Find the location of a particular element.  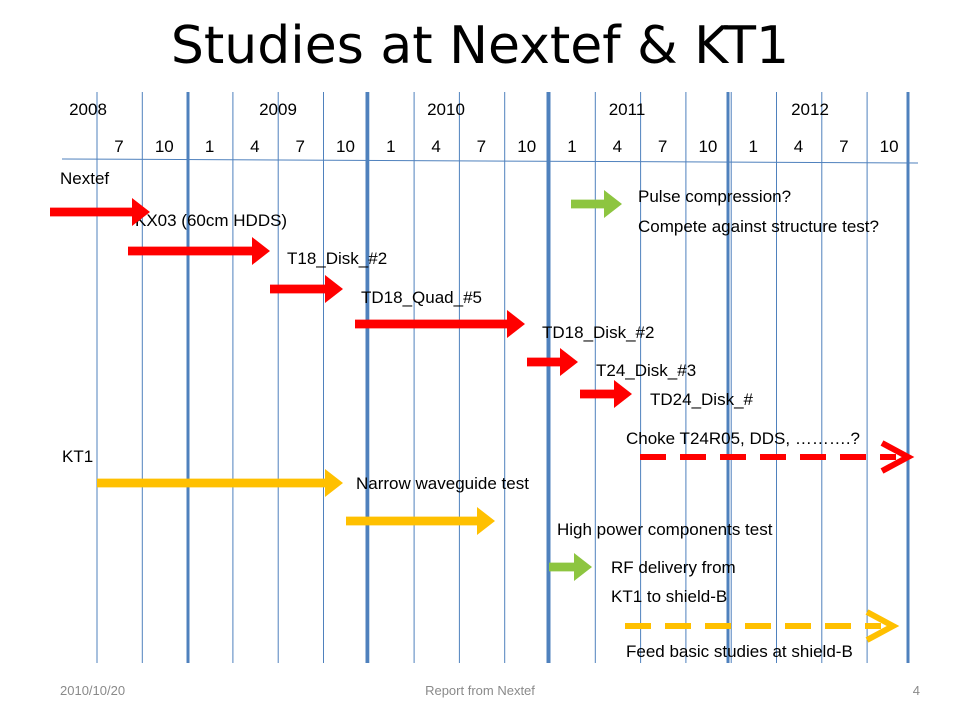

task-label: TD24_Disk_# is located at coordinates (702, 399).